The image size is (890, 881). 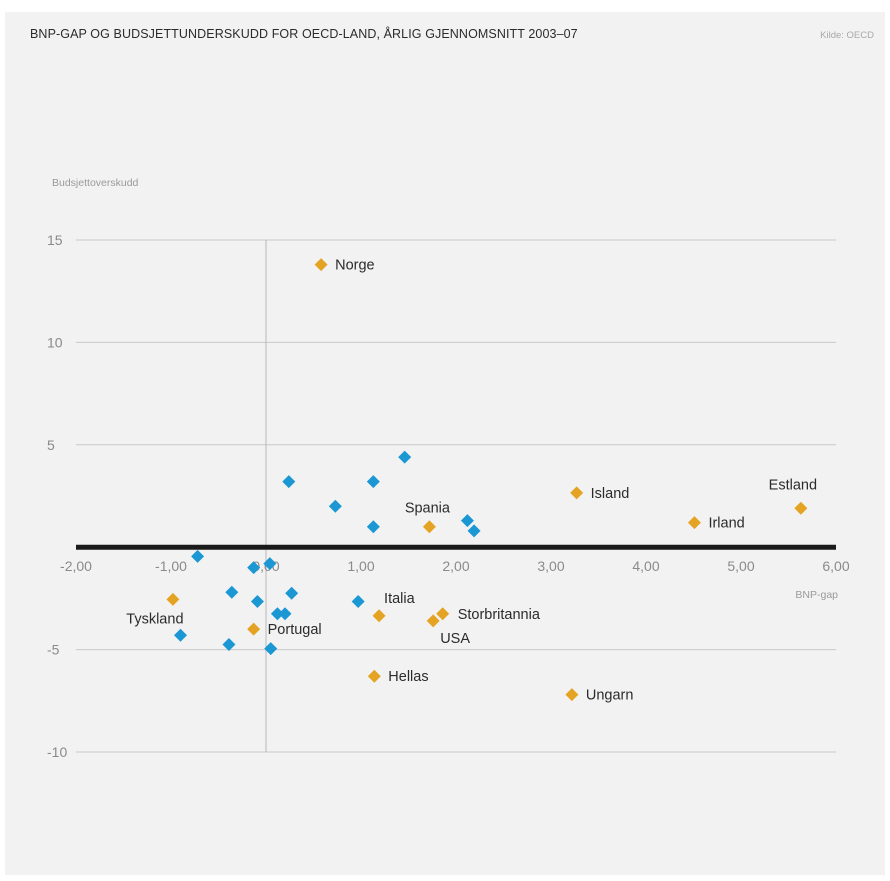 I want to click on x-tick-label: 6,00, so click(x=835, y=566).